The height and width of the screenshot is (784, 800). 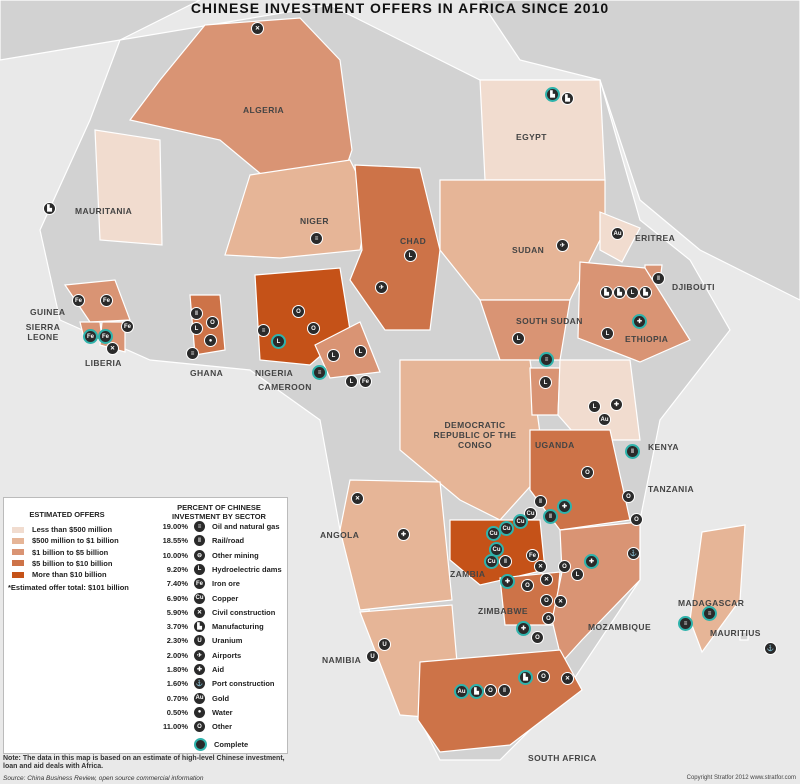 I want to click on sector-label: Rail/road, so click(x=228, y=541).